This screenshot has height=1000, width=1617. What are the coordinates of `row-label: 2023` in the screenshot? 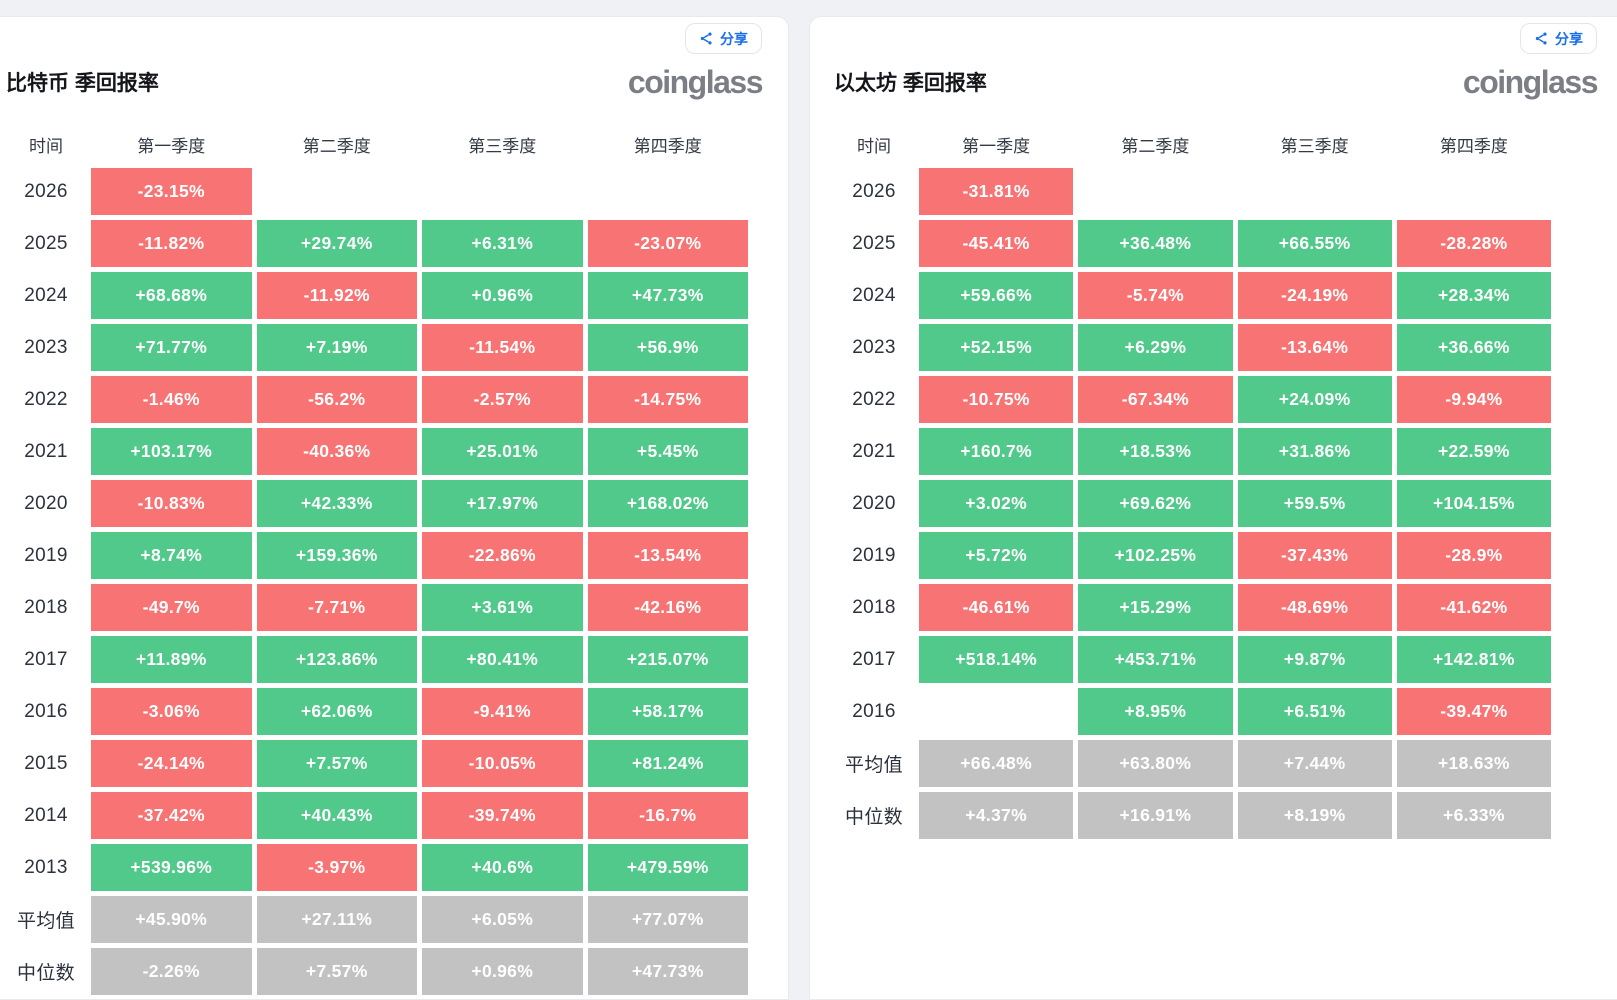 It's located at (874, 347).